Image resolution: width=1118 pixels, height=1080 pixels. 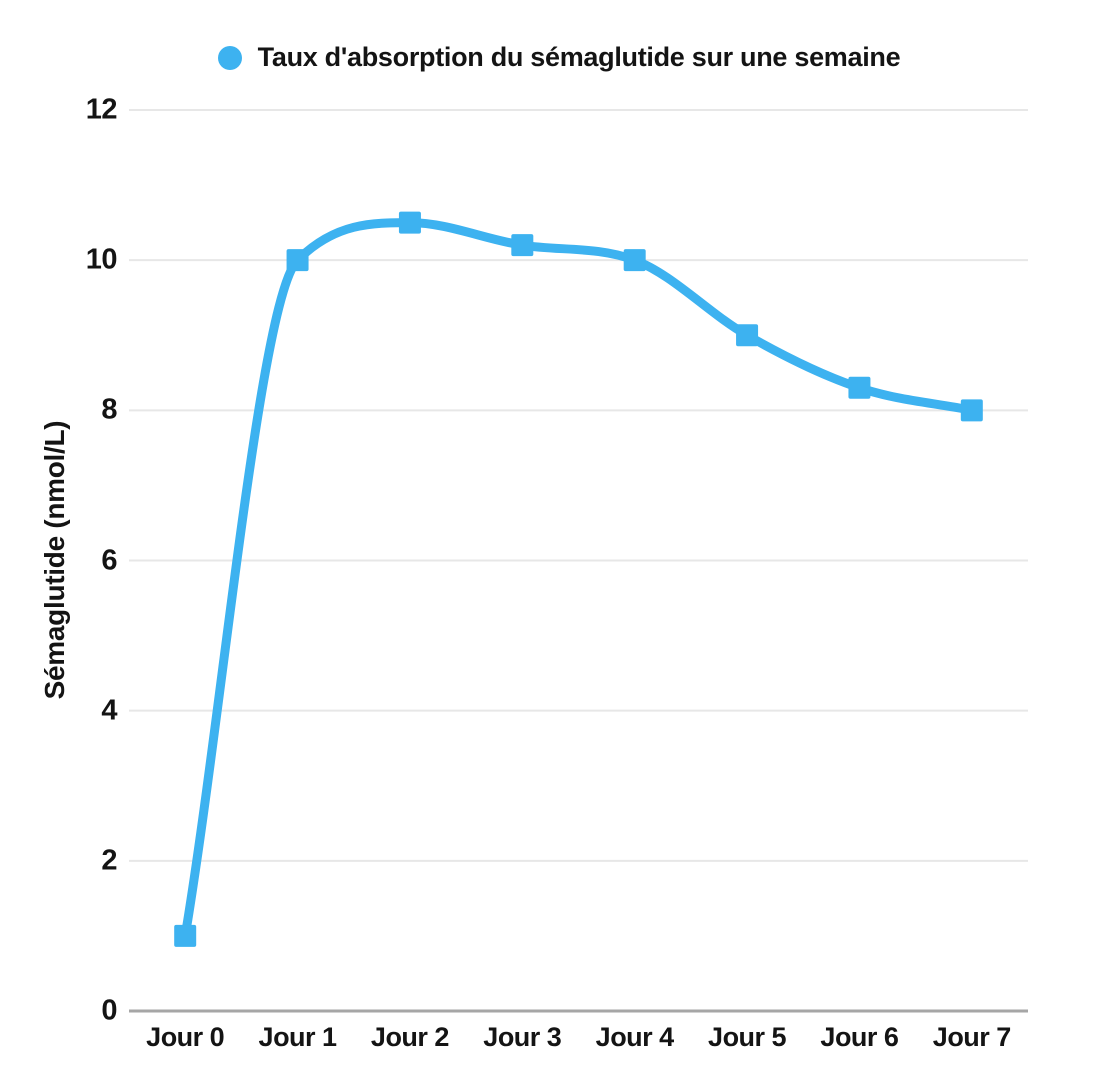 I want to click on y-tick-label: 8, so click(x=109, y=409).